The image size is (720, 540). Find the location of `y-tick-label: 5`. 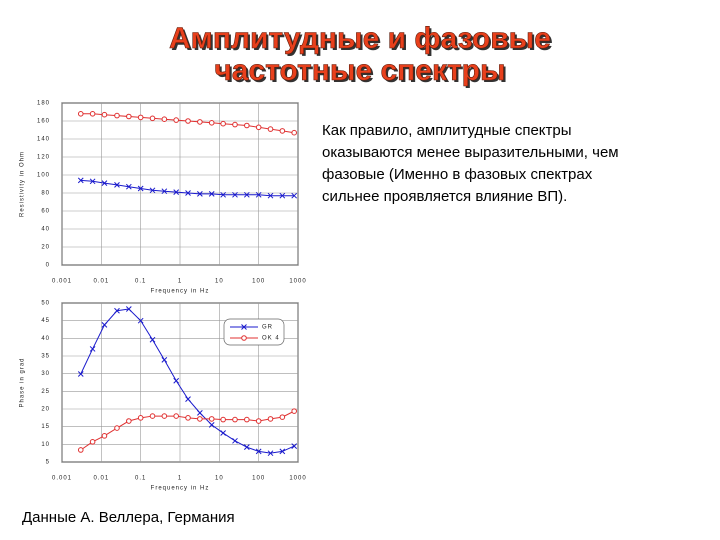

y-tick-label: 5 is located at coordinates (48, 463).